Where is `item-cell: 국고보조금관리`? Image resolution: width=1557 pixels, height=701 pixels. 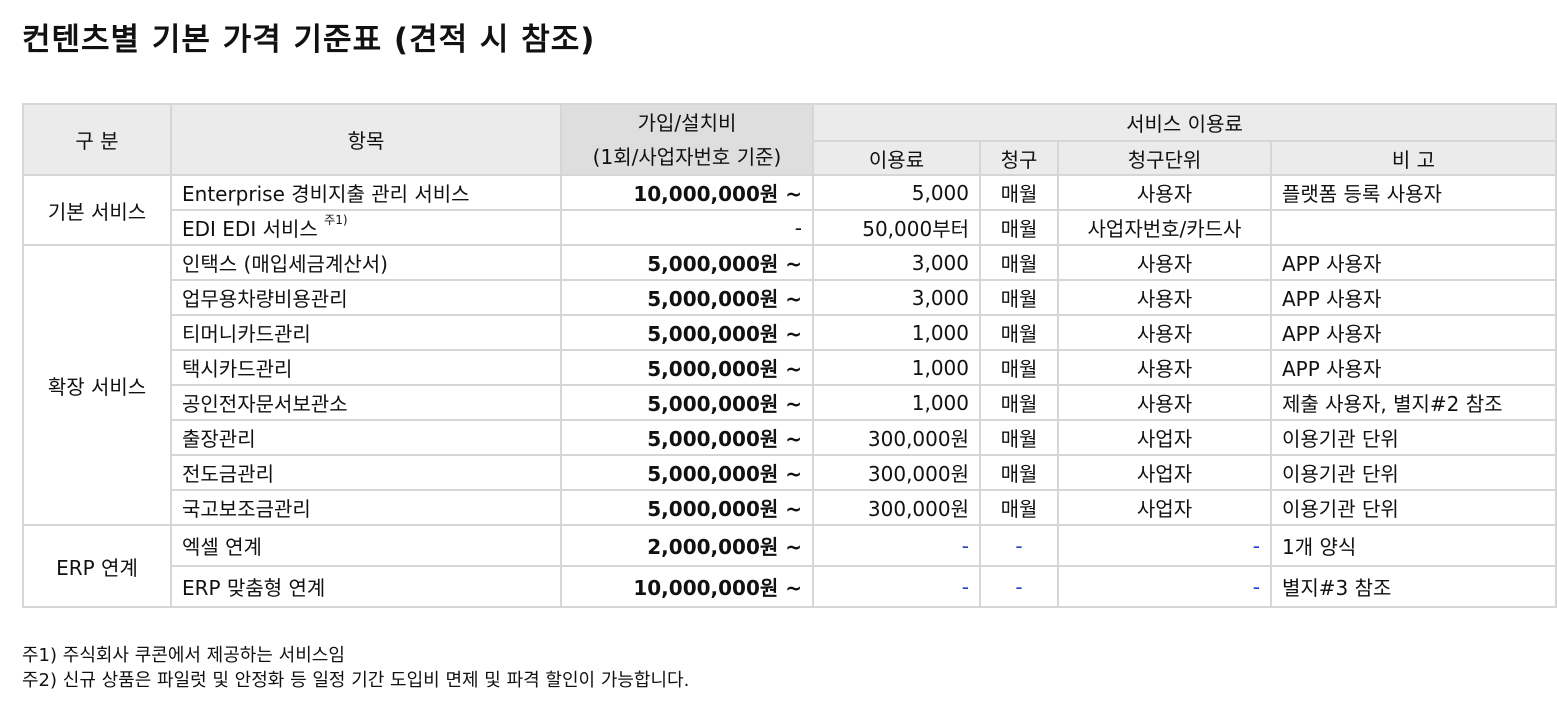 item-cell: 국고보조금관리 is located at coordinates (366, 507).